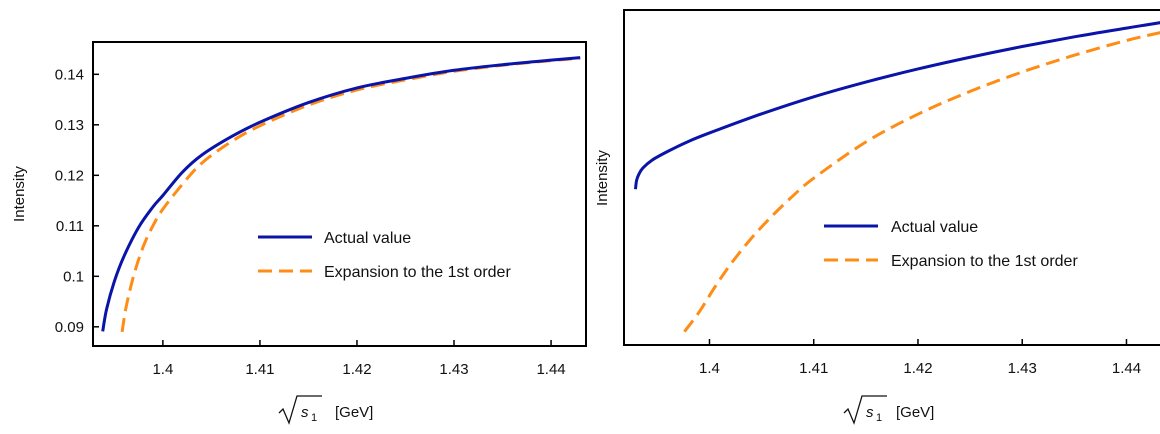  What do you see at coordinates (934, 227) in the screenshot?
I see `legend-label-actual-right: Actual value` at bounding box center [934, 227].